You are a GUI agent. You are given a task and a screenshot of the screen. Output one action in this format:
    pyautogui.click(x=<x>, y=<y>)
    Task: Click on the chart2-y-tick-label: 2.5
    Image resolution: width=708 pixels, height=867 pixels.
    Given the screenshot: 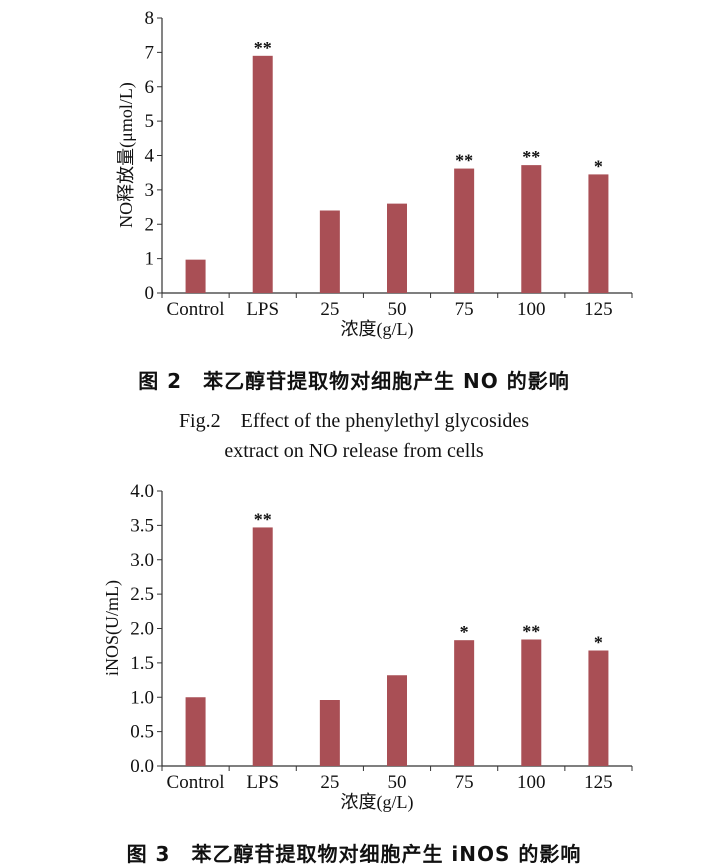 What is the action you would take?
    pyautogui.click(x=142, y=594)
    